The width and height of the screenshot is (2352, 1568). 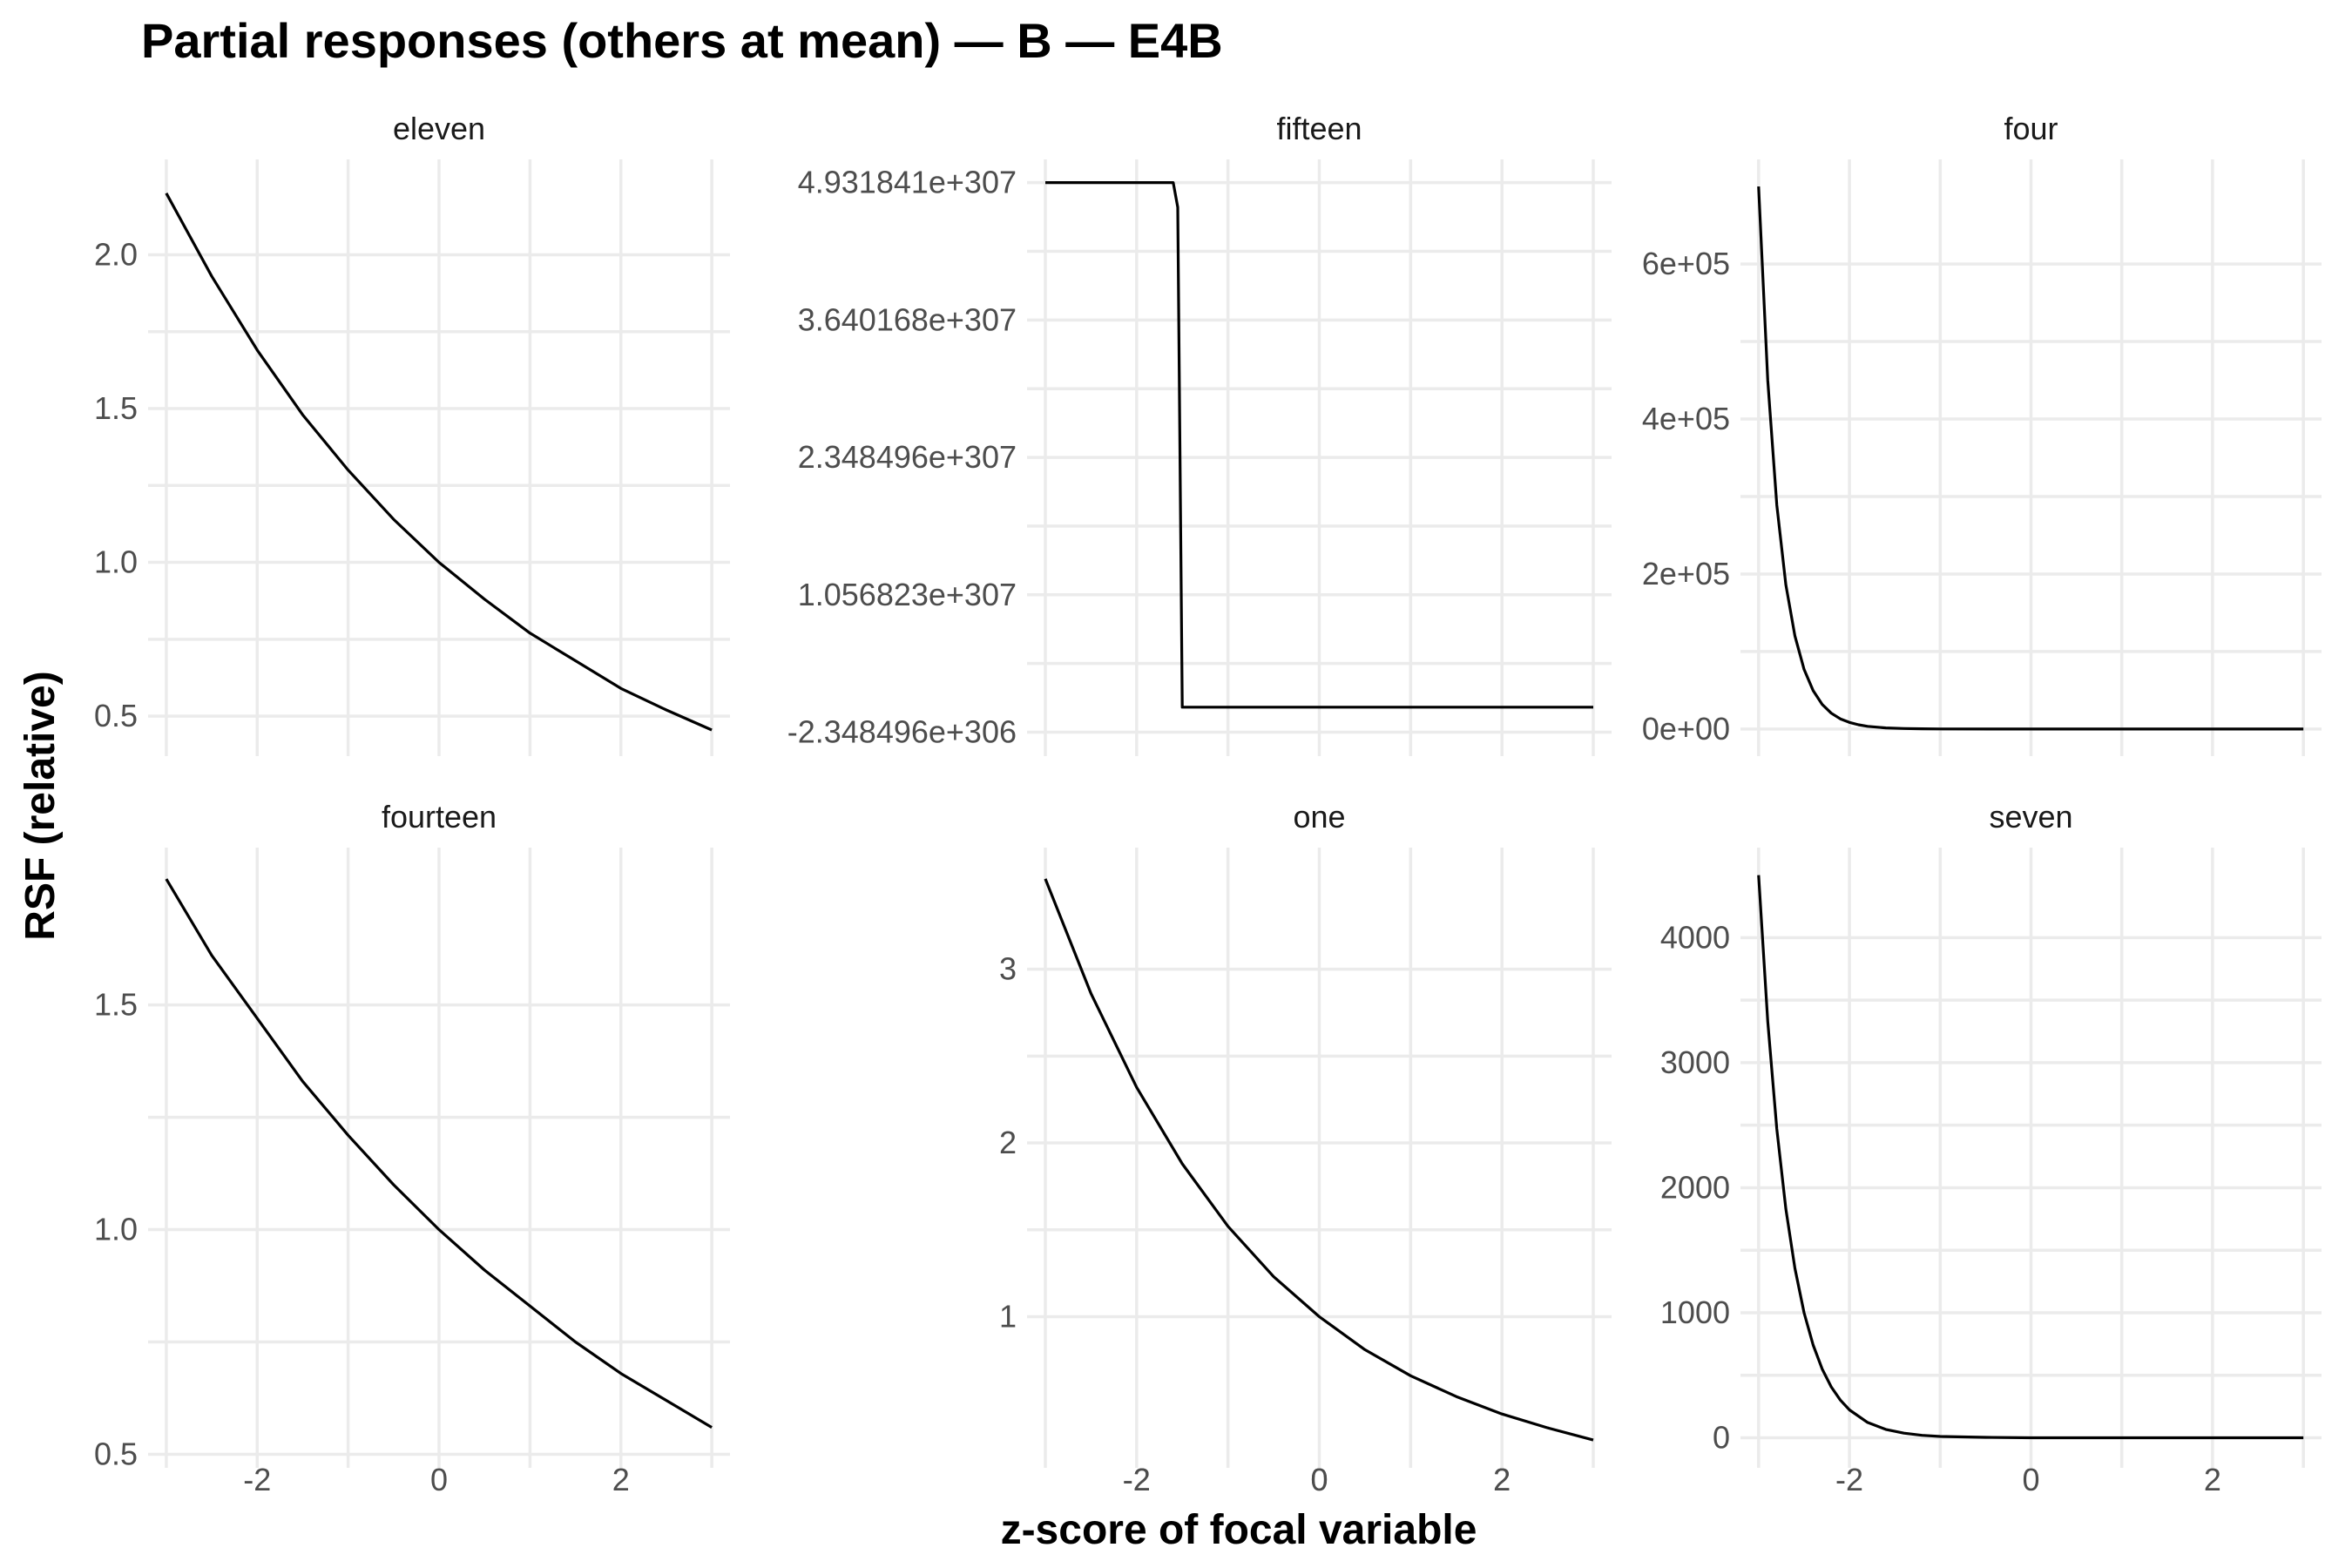 What do you see at coordinates (1722, 1438) in the screenshot?
I see `y-tick-label: 0` at bounding box center [1722, 1438].